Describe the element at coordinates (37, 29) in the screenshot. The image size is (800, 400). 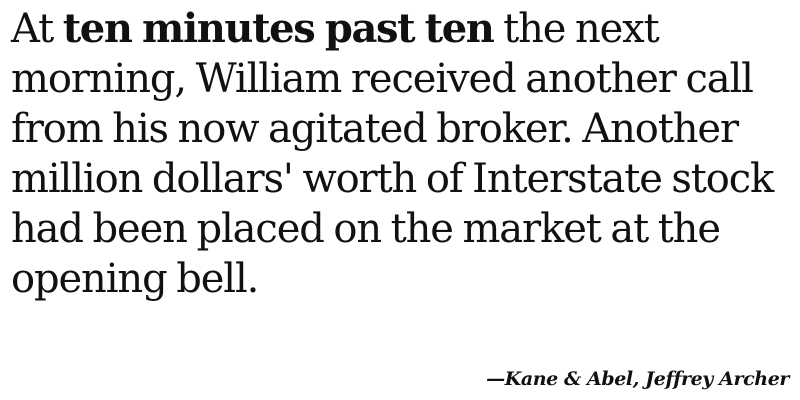
I see `quote-line-1-prefix: At` at that location.